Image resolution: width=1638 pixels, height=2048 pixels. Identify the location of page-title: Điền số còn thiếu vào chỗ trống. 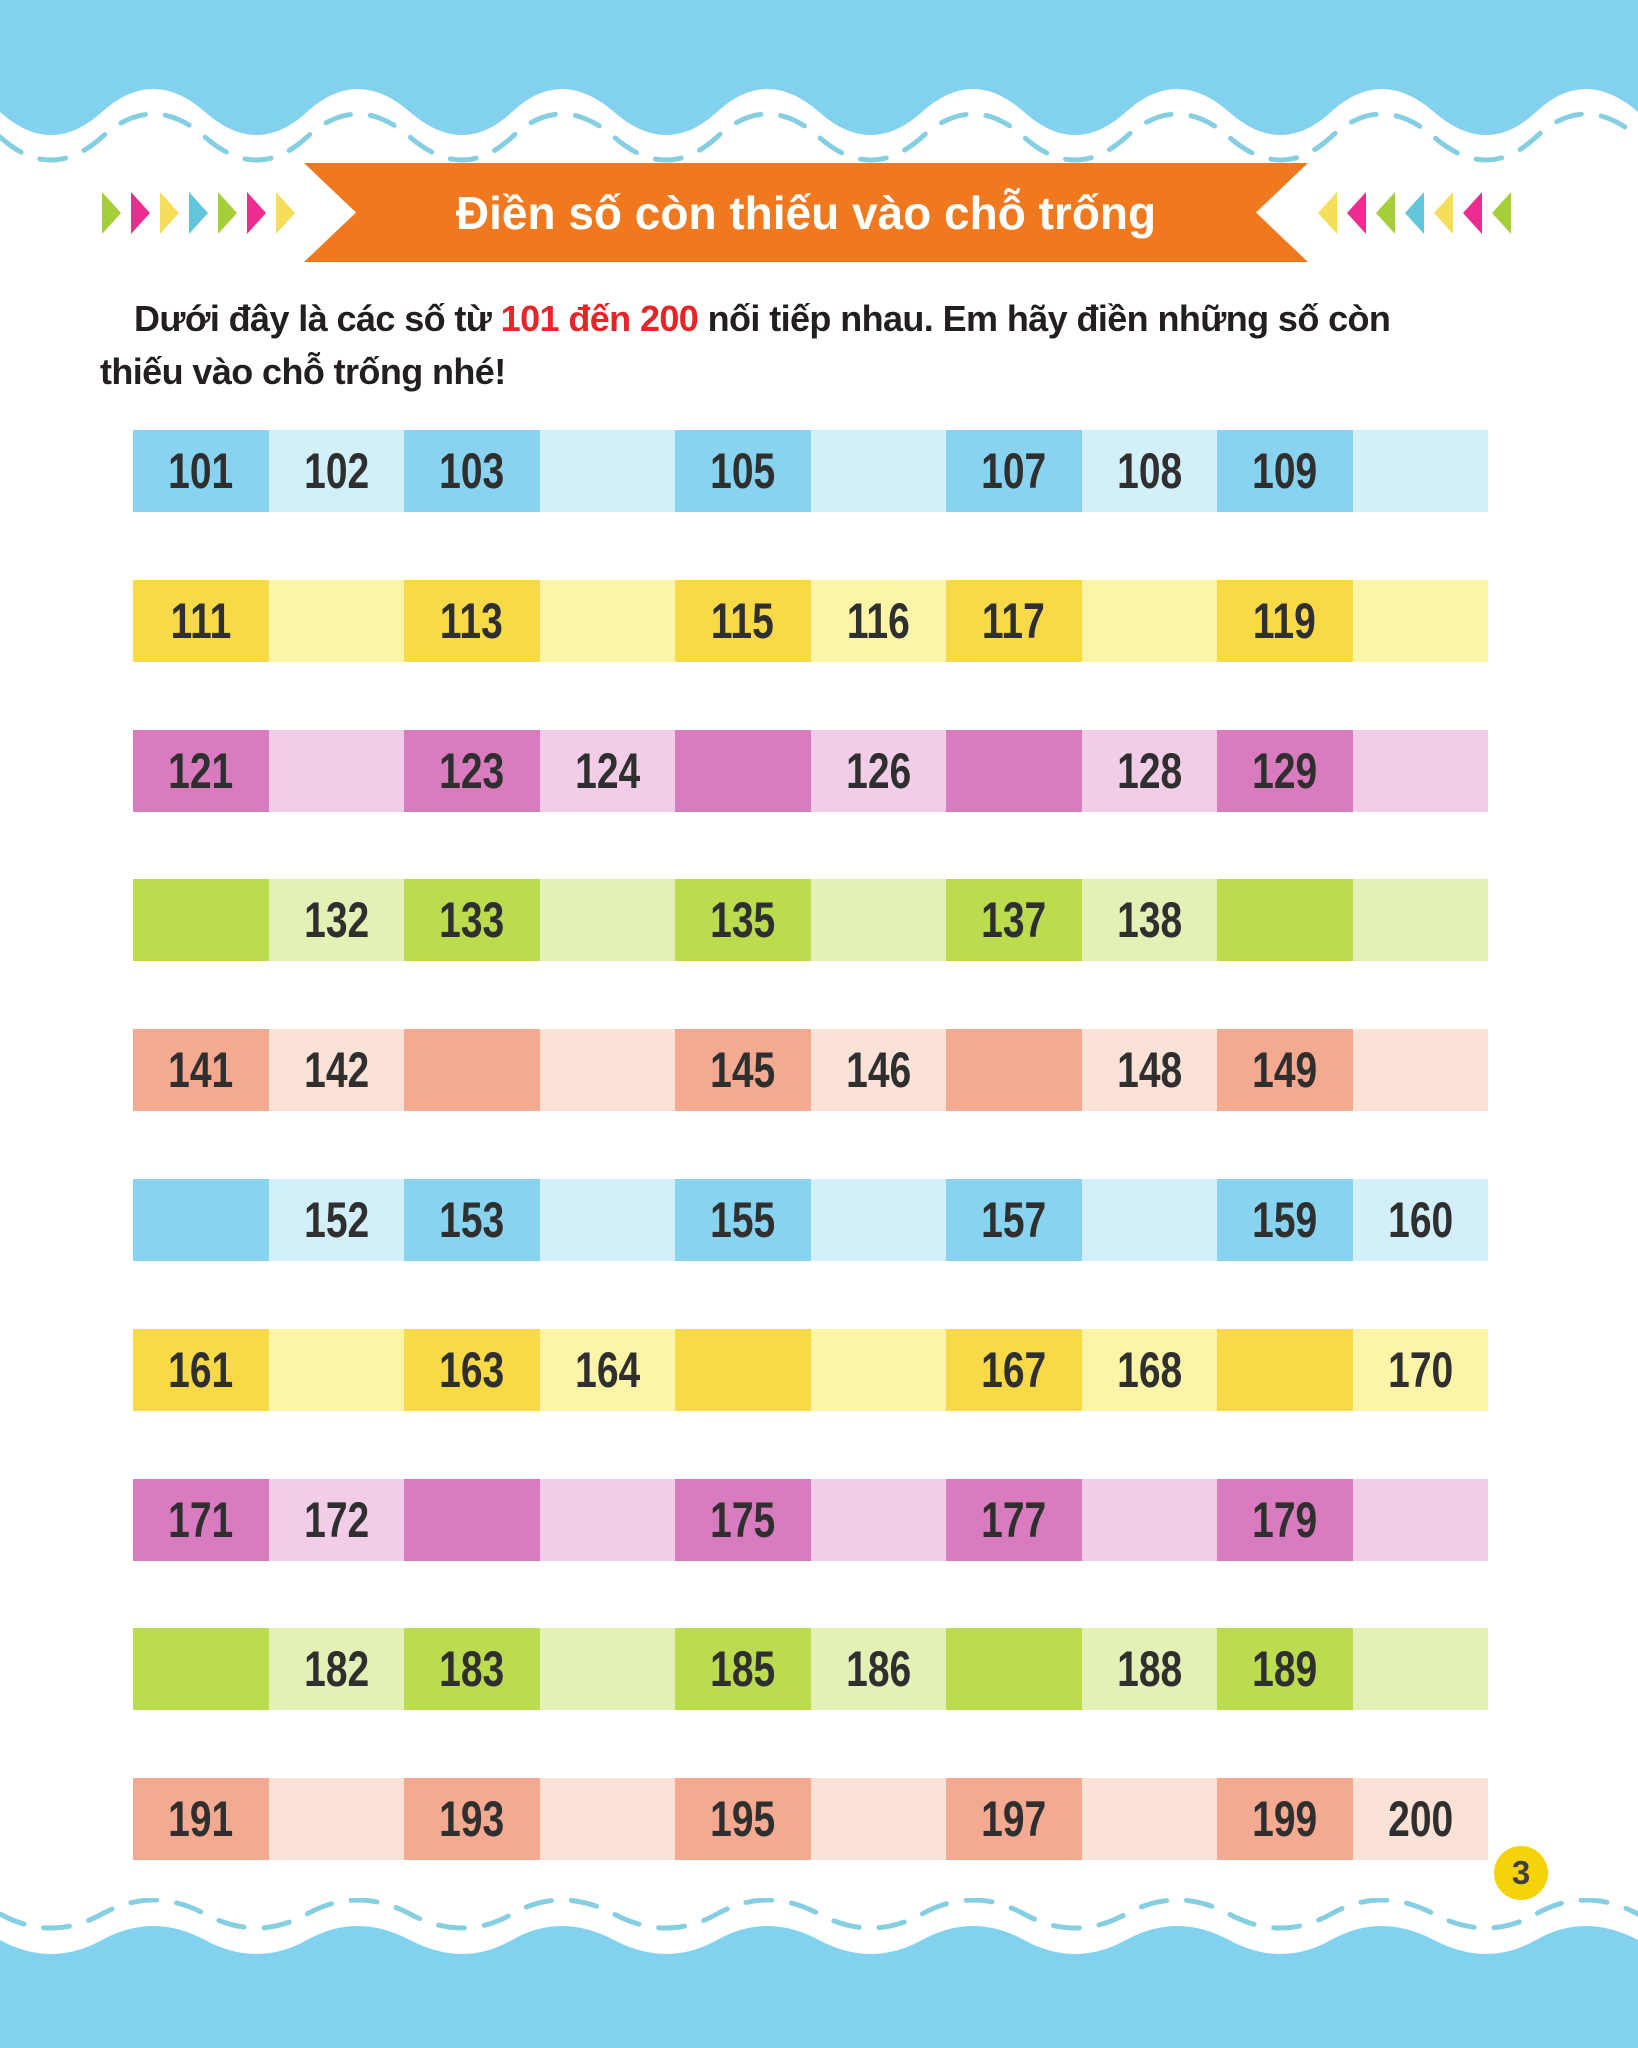
(806, 212).